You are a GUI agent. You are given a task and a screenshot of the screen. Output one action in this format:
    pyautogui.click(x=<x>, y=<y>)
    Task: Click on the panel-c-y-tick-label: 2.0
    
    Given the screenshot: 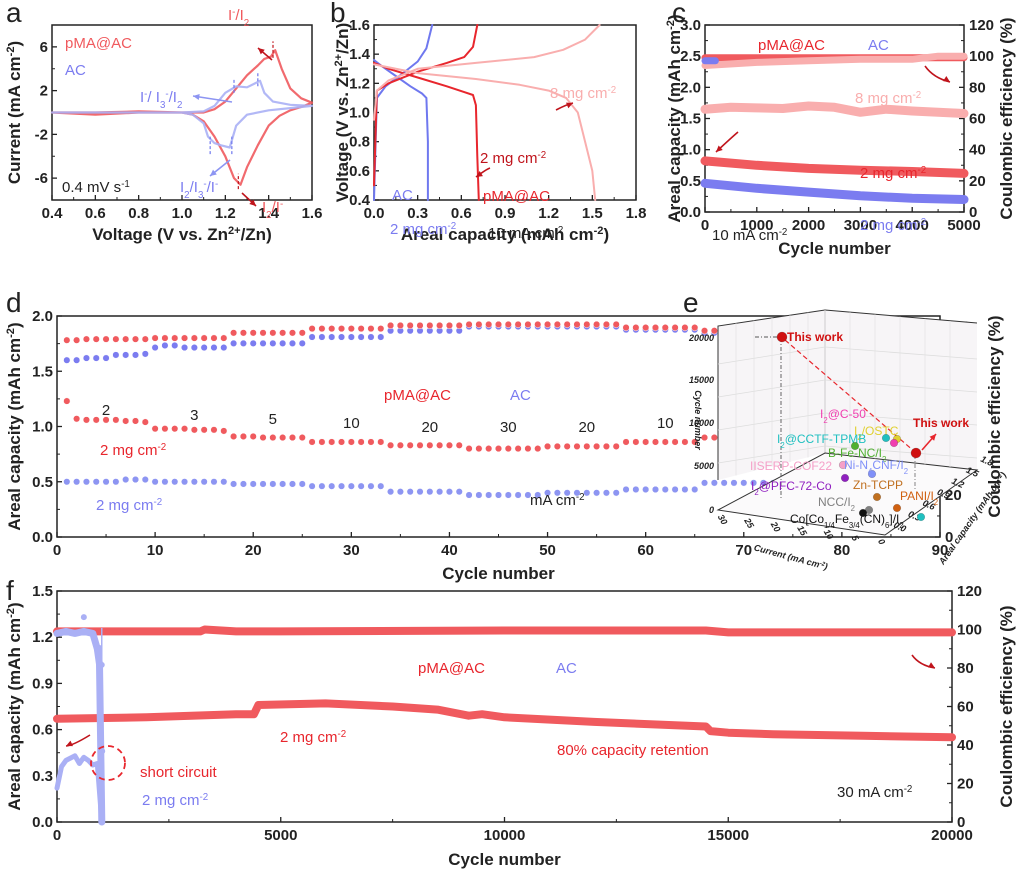 What is the action you would take?
    pyautogui.click(x=690, y=87)
    